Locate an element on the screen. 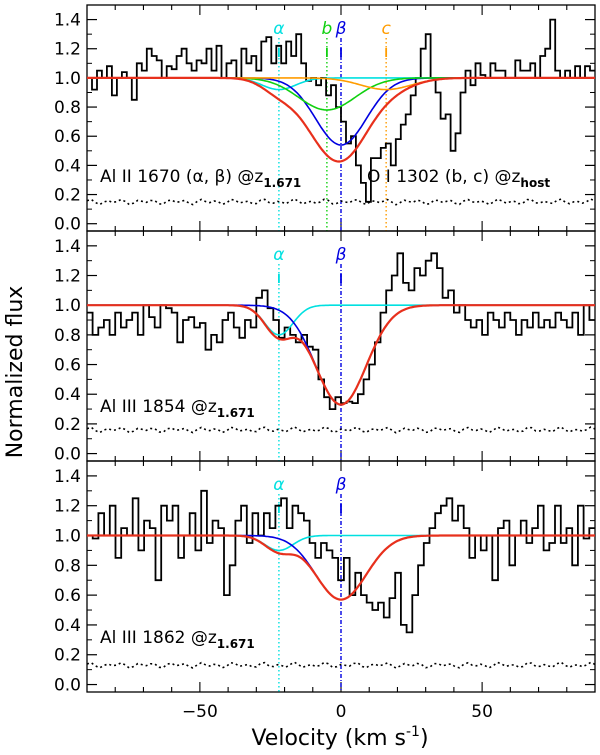 Image resolution: width=600 pixels, height=755 pixels. marker-label-3: c is located at coordinates (386, 29).